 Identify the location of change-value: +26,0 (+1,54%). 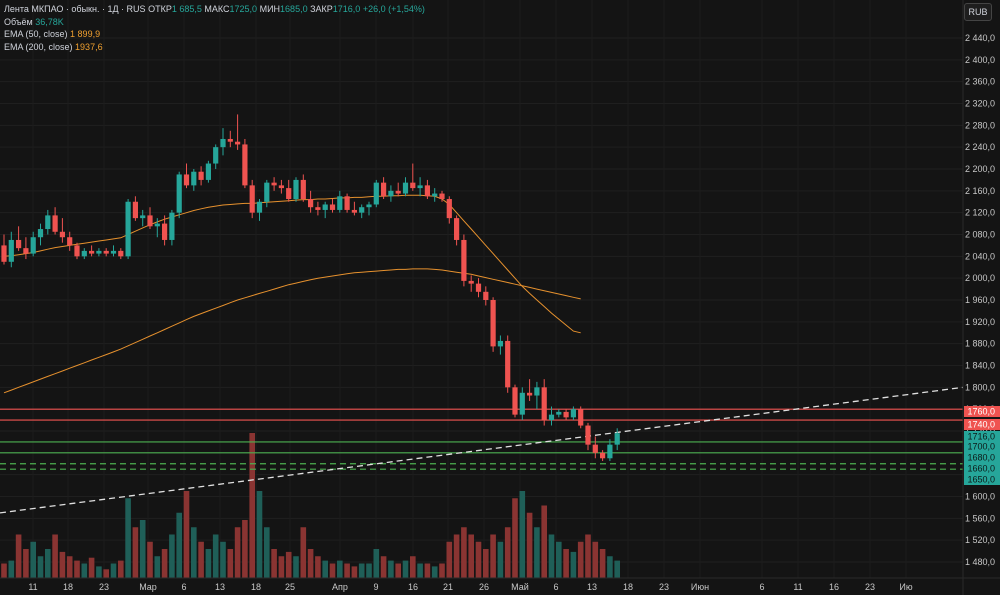
(393, 9).